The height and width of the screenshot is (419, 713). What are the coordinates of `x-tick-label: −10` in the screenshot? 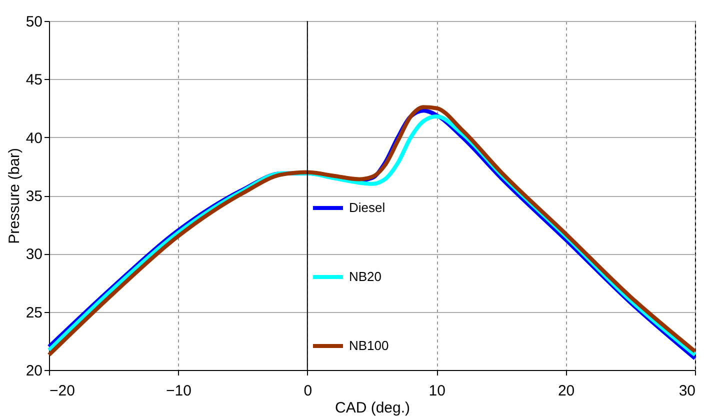 It's located at (179, 391).